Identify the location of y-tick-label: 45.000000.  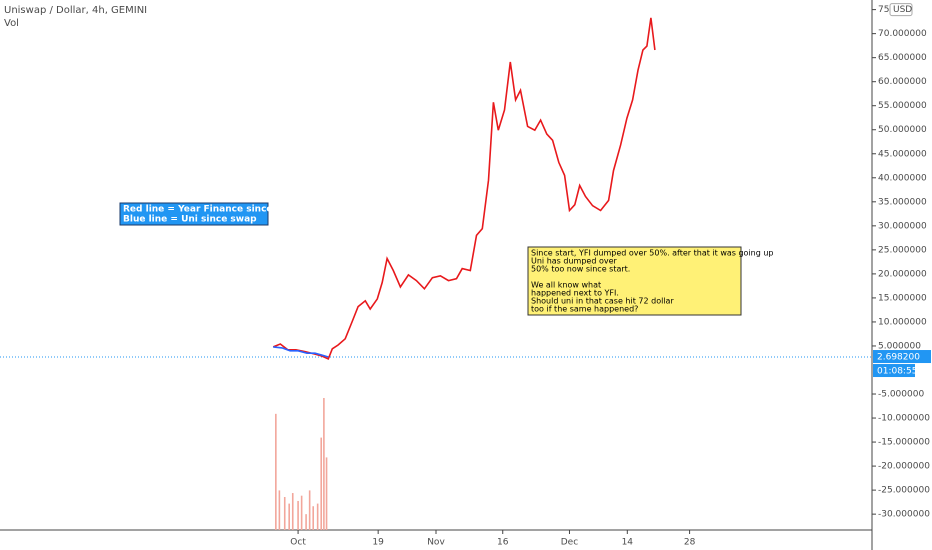
(902, 154).